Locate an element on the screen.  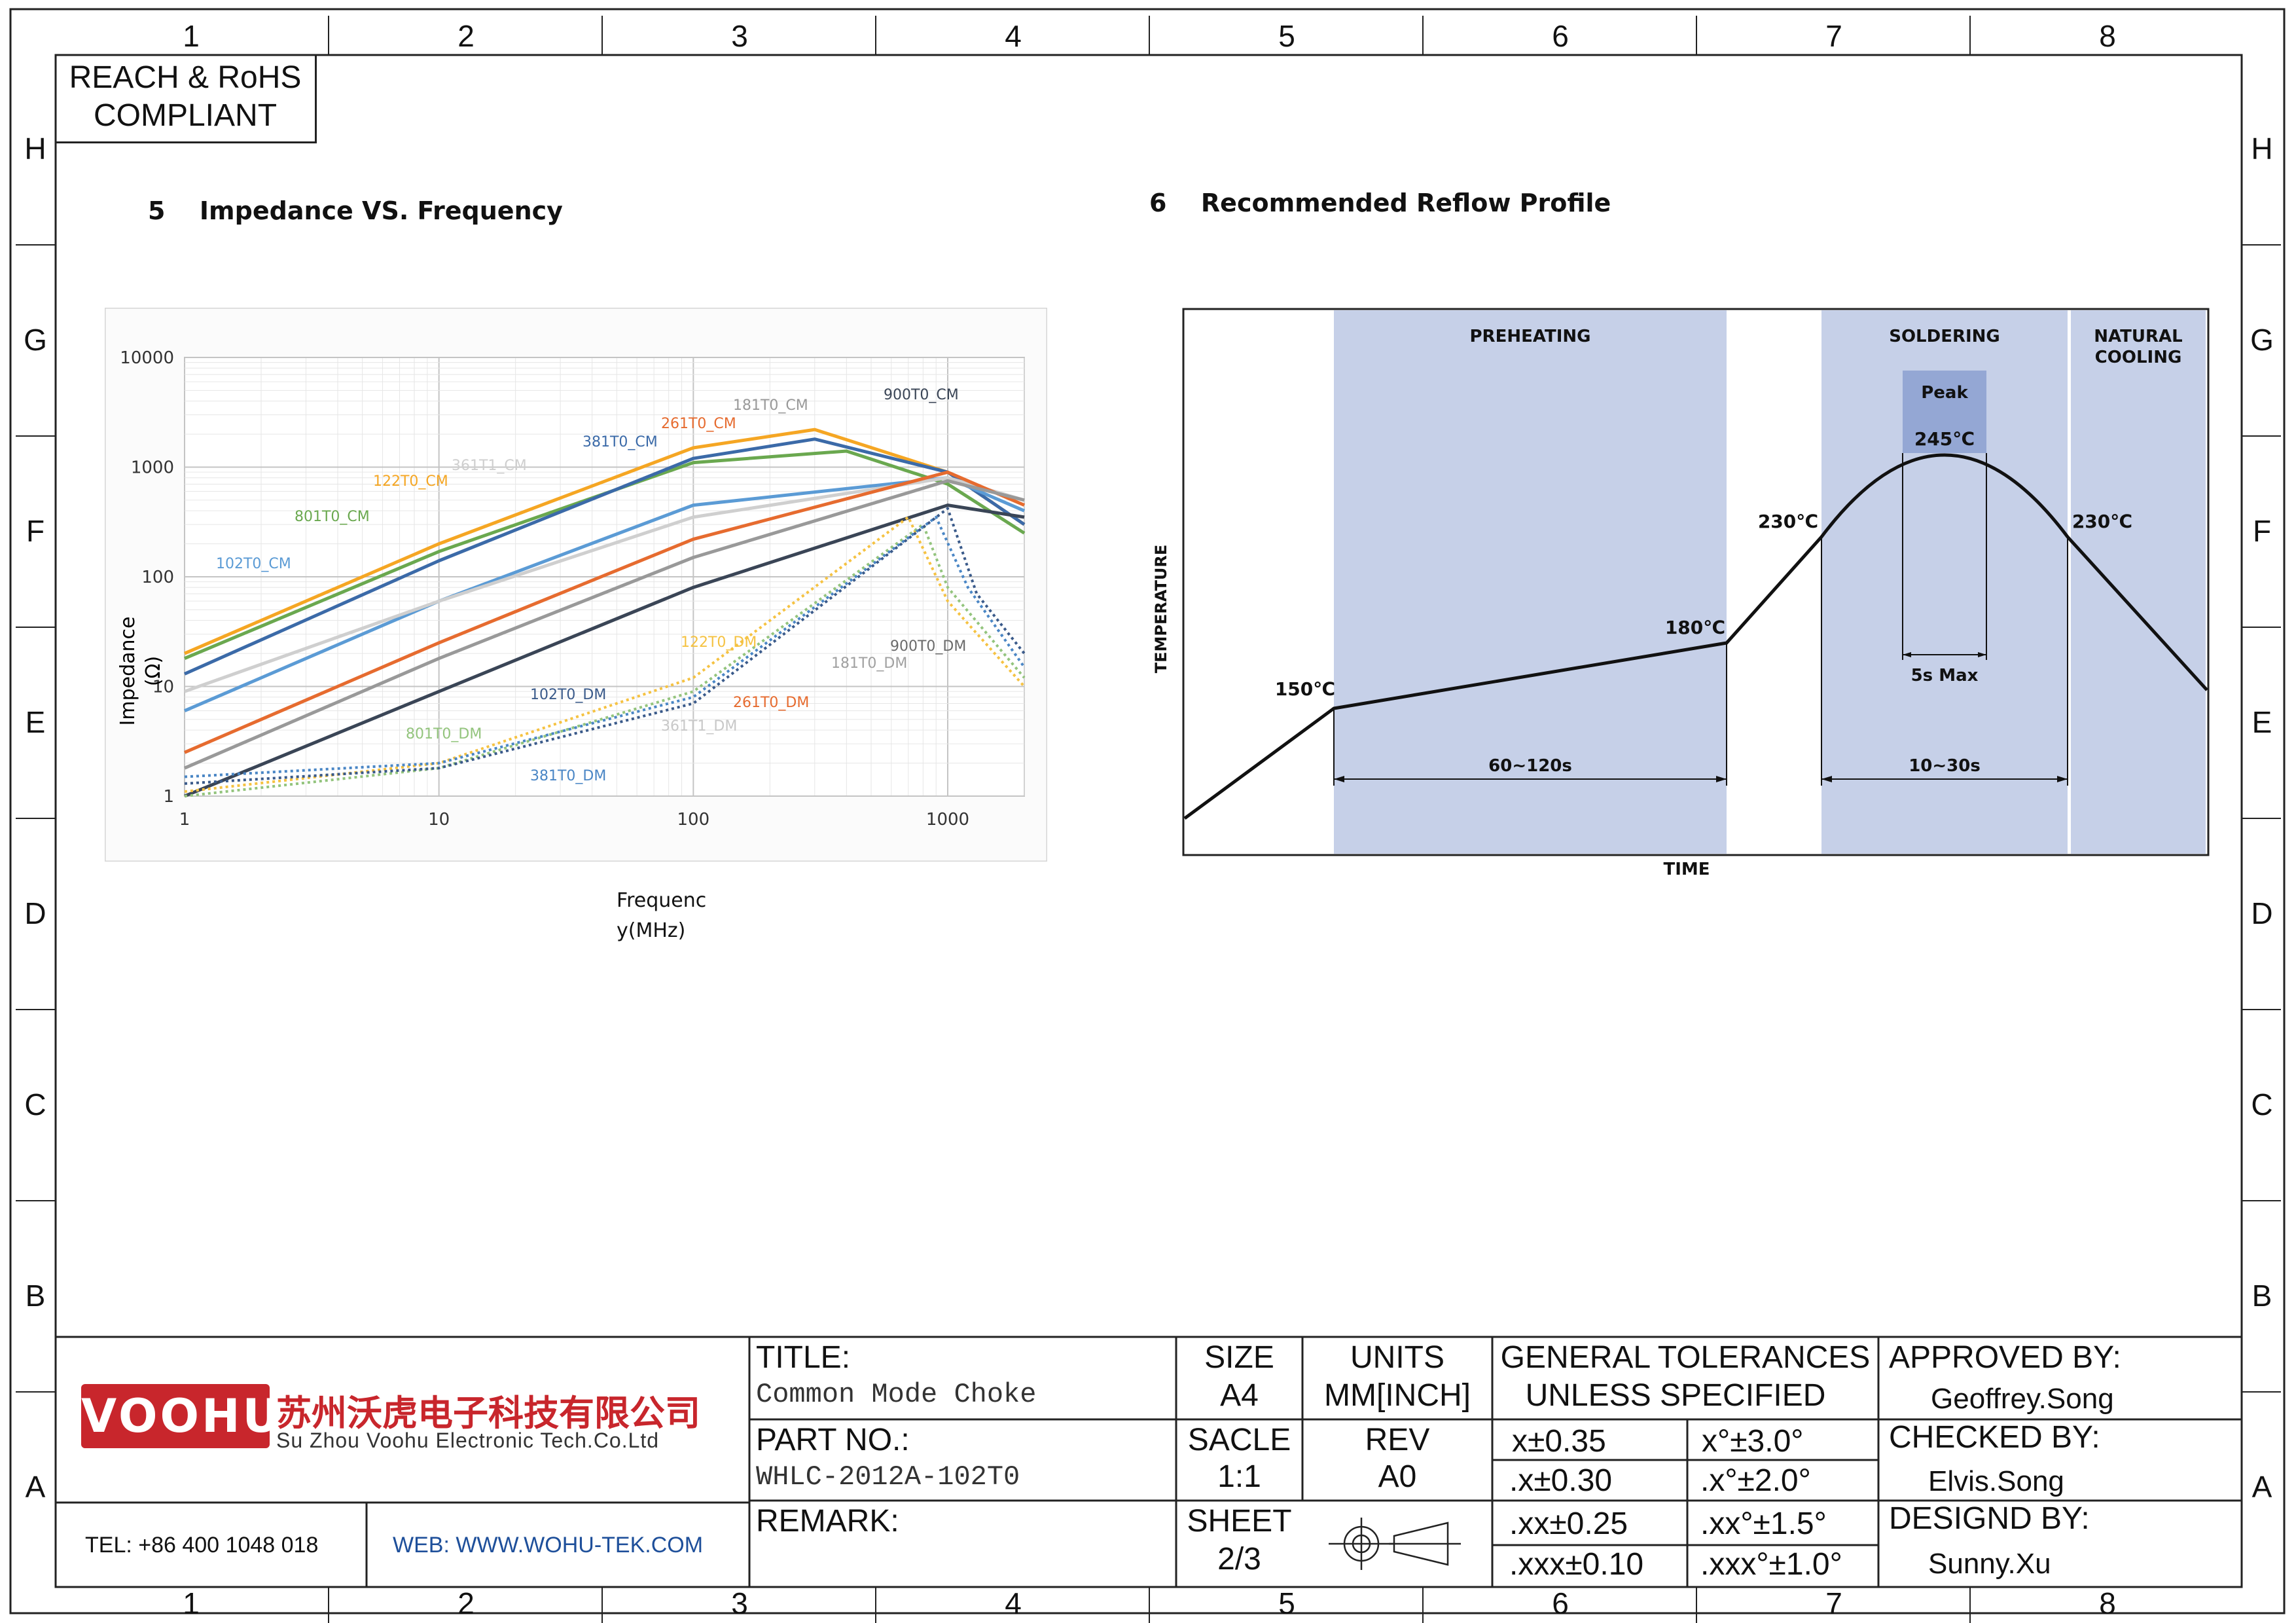
zone-row-b-left: B is located at coordinates (35, 1296).